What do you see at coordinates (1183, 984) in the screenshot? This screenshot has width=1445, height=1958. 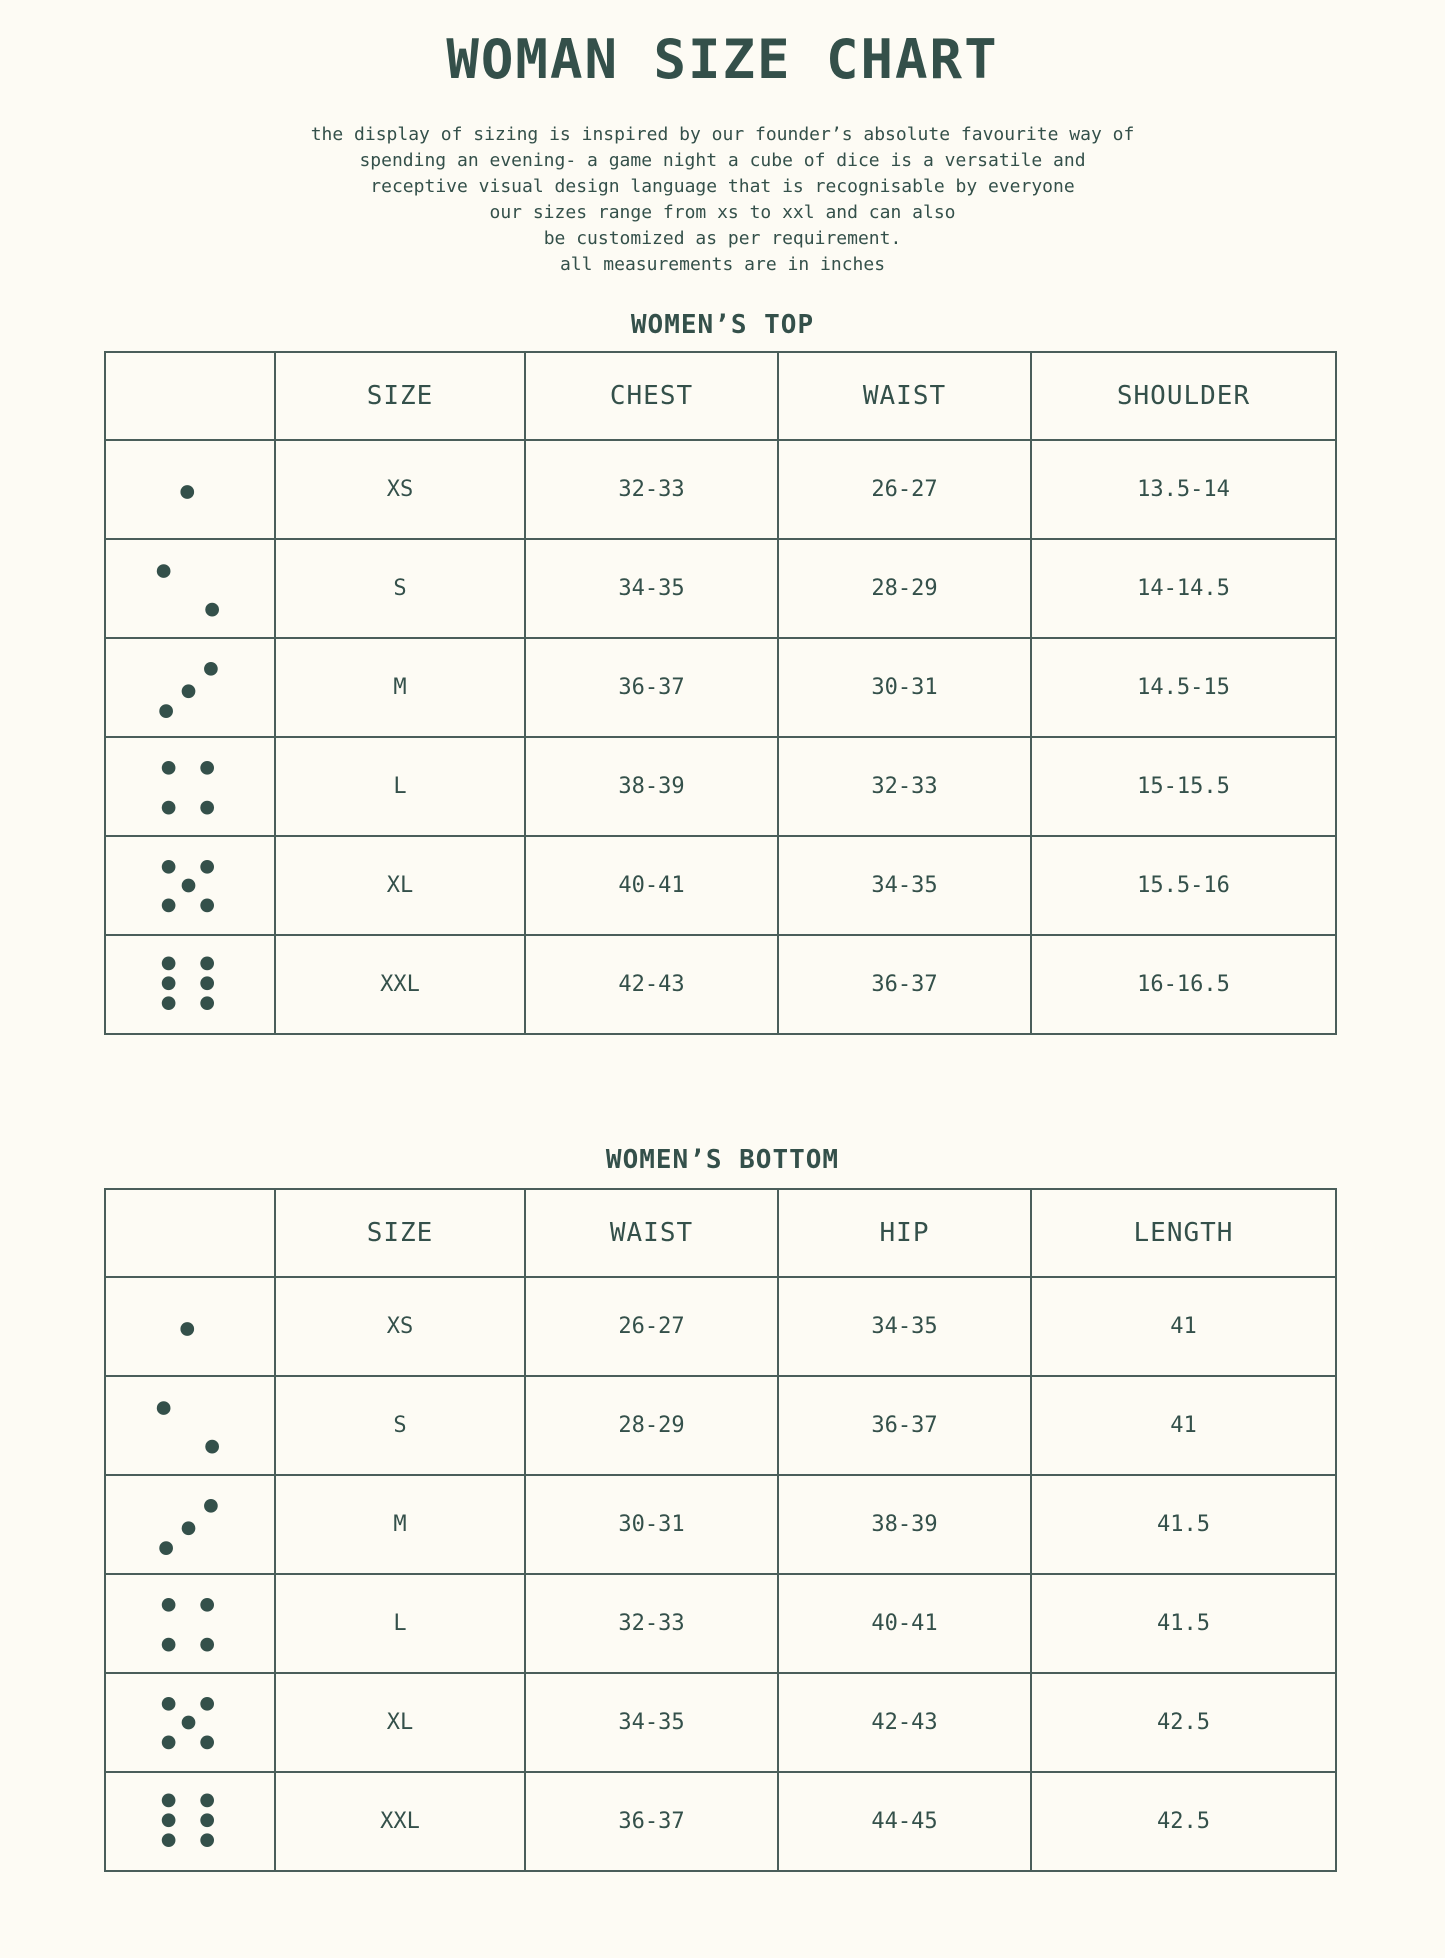 I see `measurement-cell: 16-16.5` at bounding box center [1183, 984].